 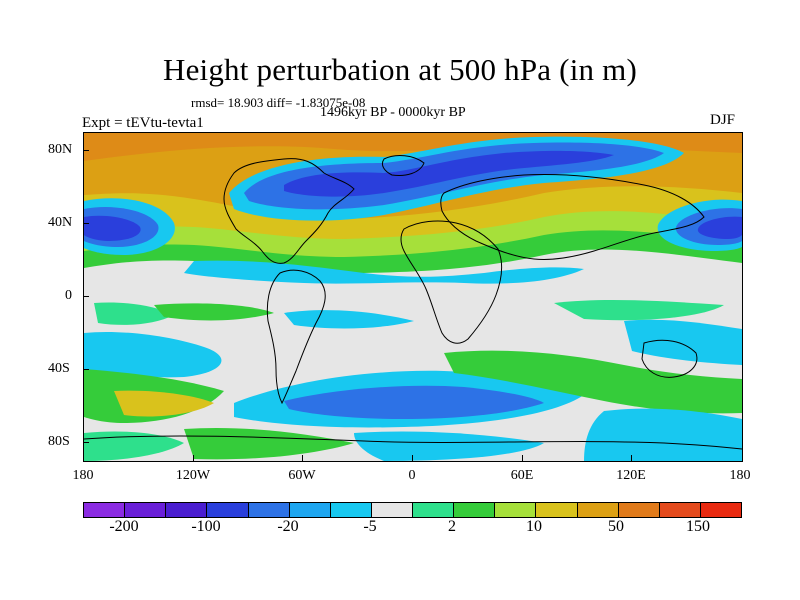 I want to click on antarctic-green, so click(x=269, y=443).